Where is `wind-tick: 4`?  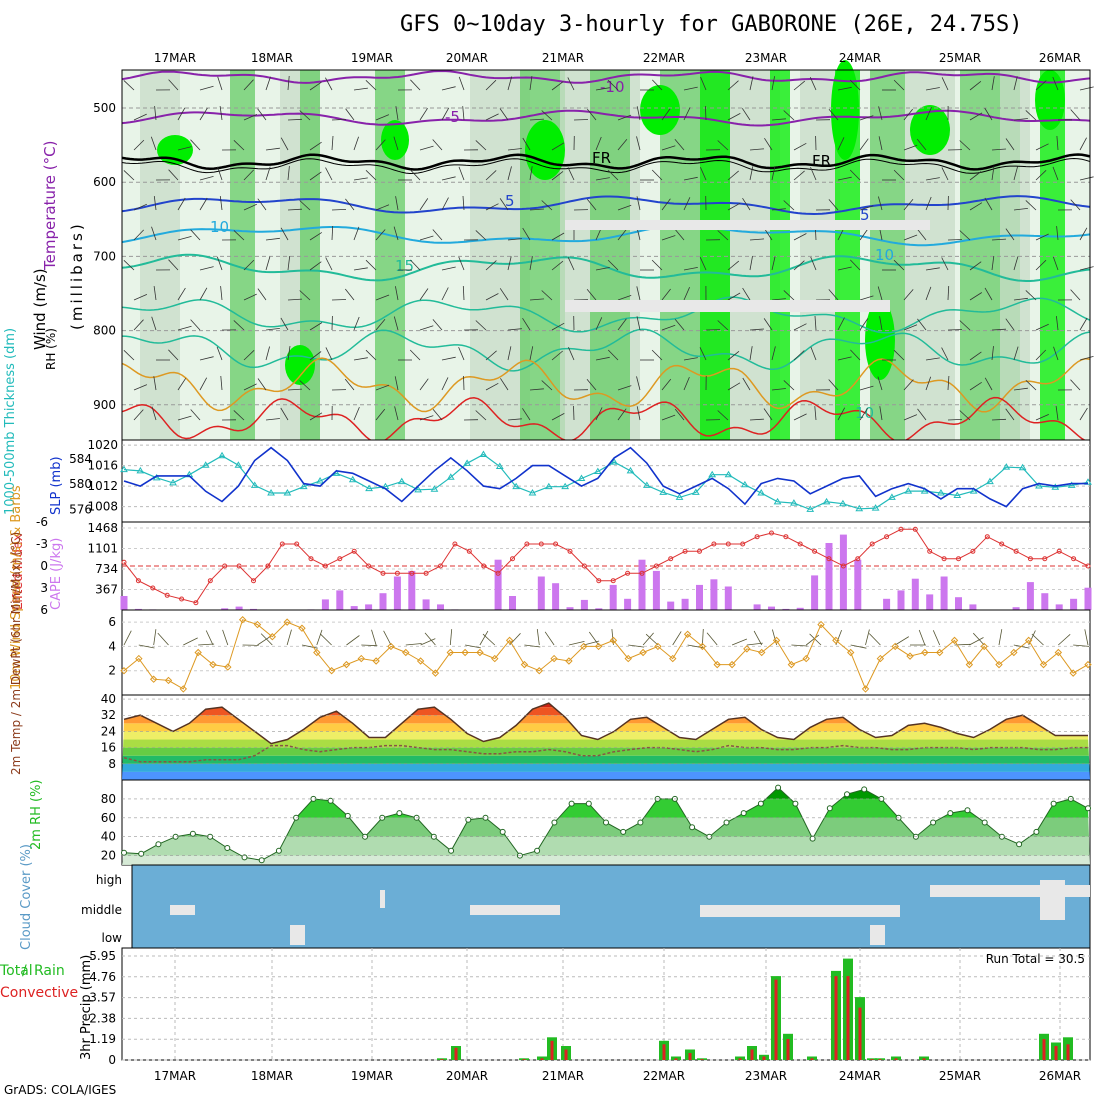
wind-tick: 4 is located at coordinates (112, 646).